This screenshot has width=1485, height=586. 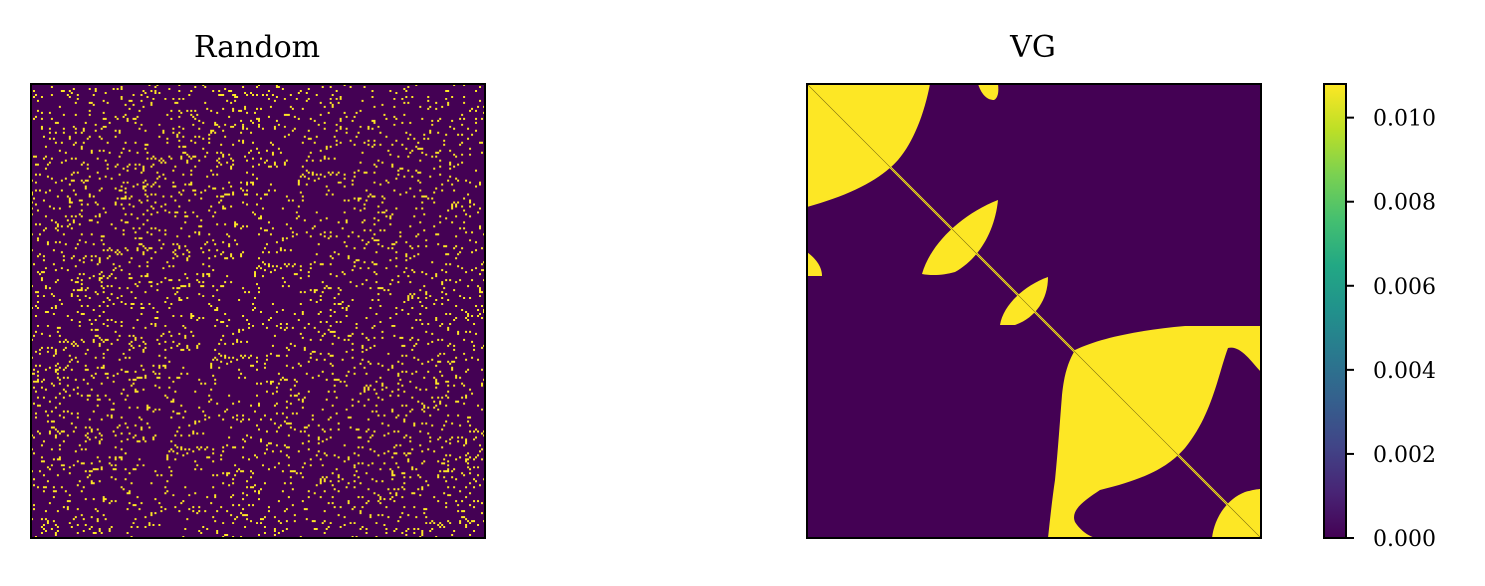 What do you see at coordinates (1404, 539) in the screenshot?
I see `colorbar-tick-label: 0.000` at bounding box center [1404, 539].